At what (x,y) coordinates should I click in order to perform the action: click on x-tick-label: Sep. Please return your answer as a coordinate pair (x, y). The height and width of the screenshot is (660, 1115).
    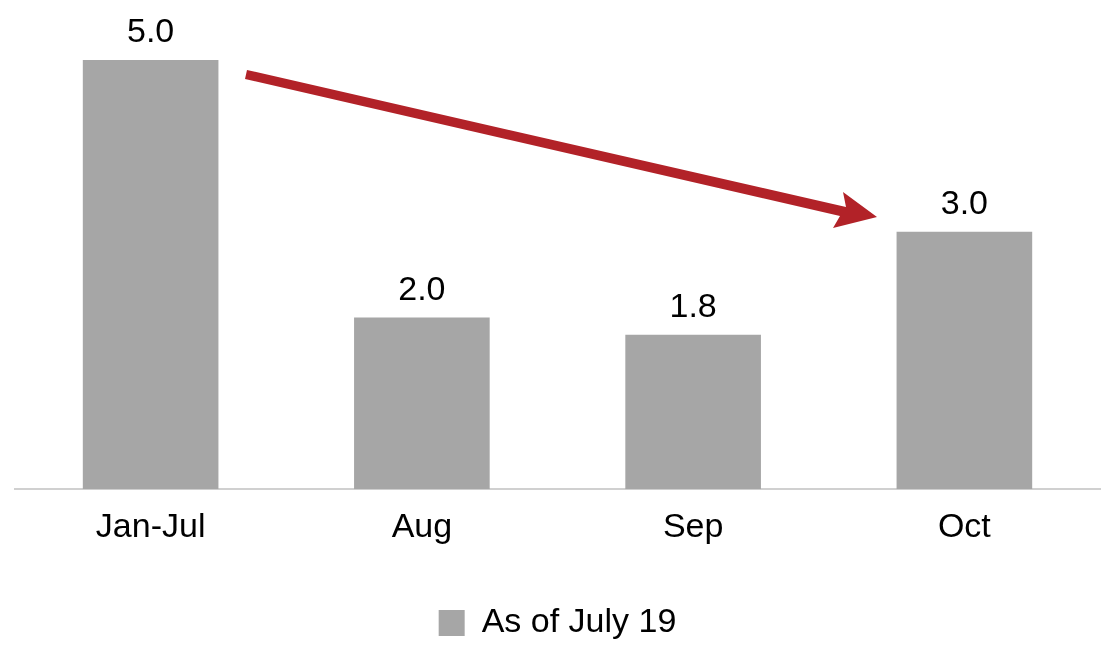
    Looking at the image, I should click on (693, 524).